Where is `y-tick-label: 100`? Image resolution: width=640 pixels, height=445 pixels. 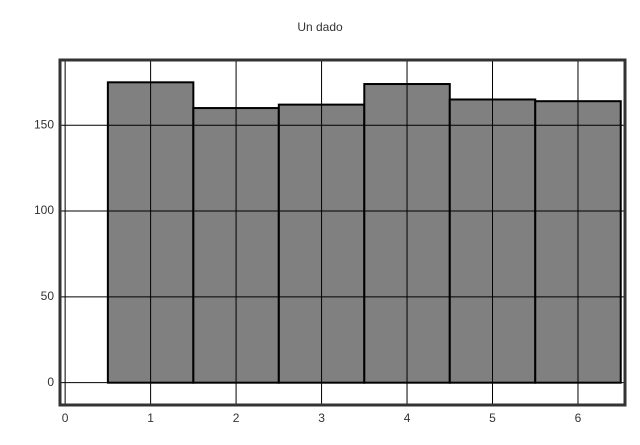 y-tick-label: 100 is located at coordinates (44, 210).